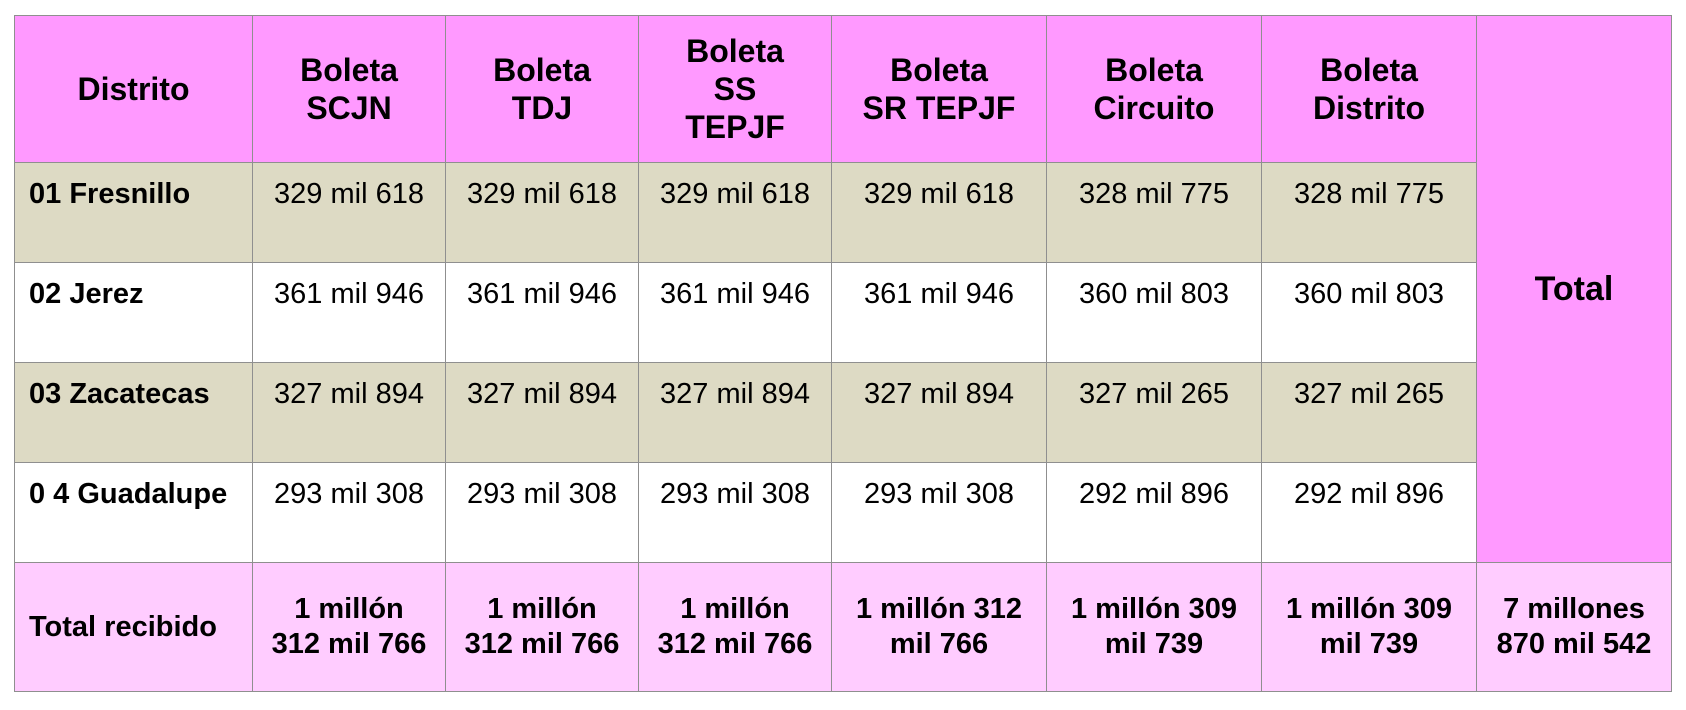 This screenshot has height=710, width=1686. What do you see at coordinates (1369, 89) in the screenshot?
I see `header-boleta-distrito: Boleta Distrito` at bounding box center [1369, 89].